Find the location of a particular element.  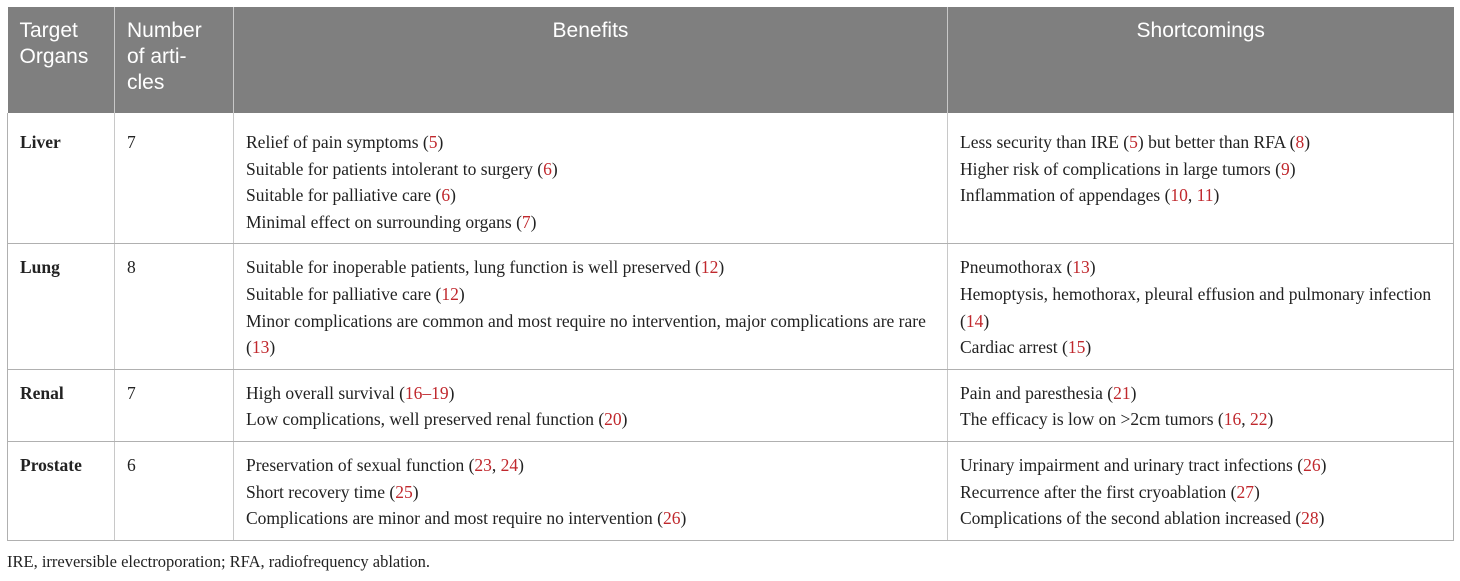

item-text: Inflammation of appendages ( is located at coordinates (1065, 195).